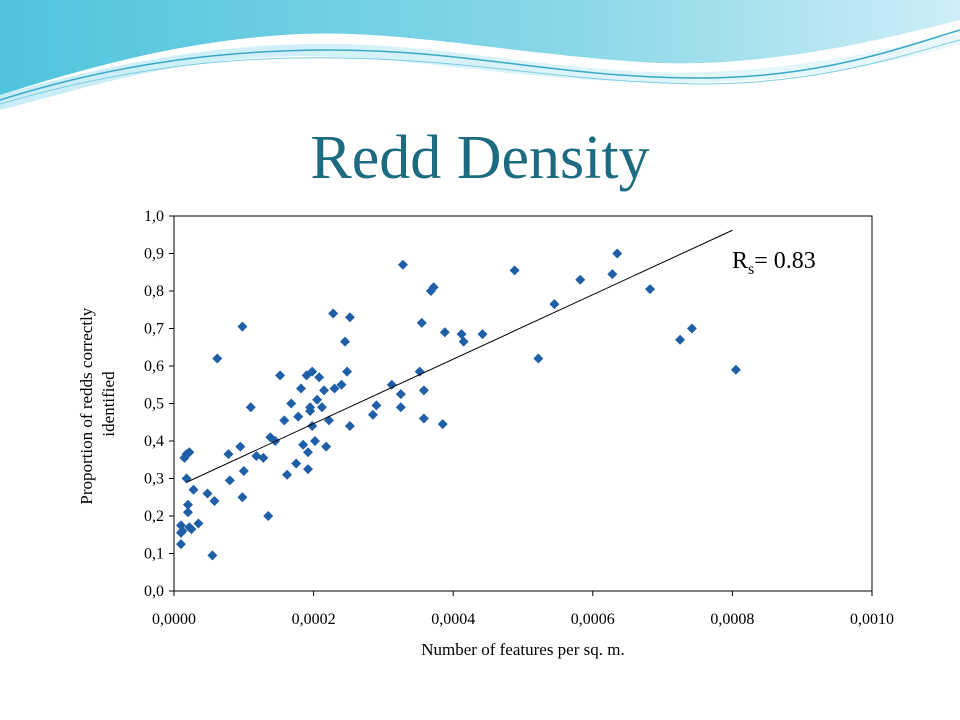 Image resolution: width=960 pixels, height=720 pixels. I want to click on y-tick-label: 0,7, so click(154, 329).